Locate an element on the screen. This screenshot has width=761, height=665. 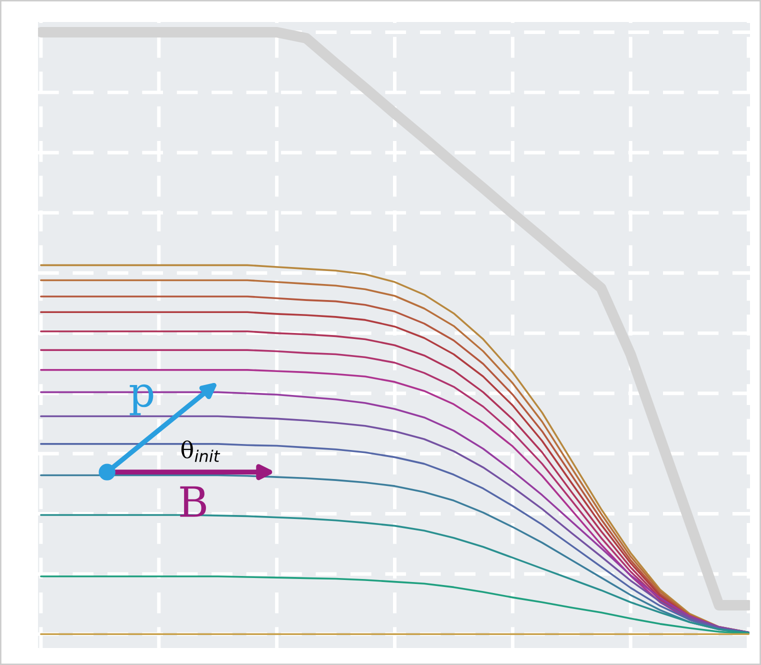
annotation: θ$_{init}$ is located at coordinates (200, 451).